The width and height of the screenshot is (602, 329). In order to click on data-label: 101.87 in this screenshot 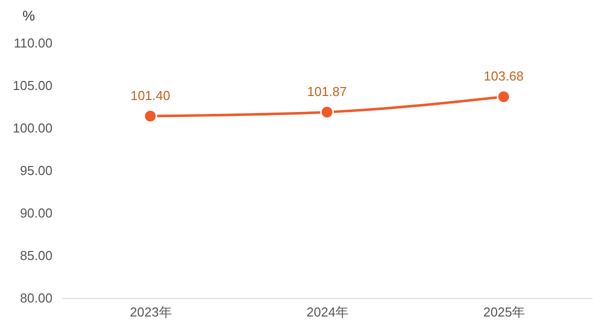, I will do `click(327, 92)`.